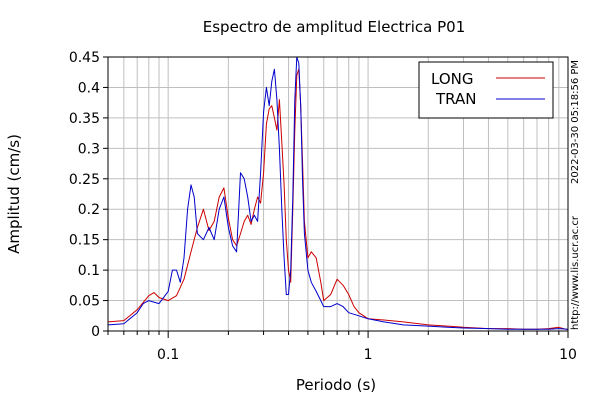 The width and height of the screenshot is (600, 400). I want to click on x-tick-label: 1, so click(368, 355).